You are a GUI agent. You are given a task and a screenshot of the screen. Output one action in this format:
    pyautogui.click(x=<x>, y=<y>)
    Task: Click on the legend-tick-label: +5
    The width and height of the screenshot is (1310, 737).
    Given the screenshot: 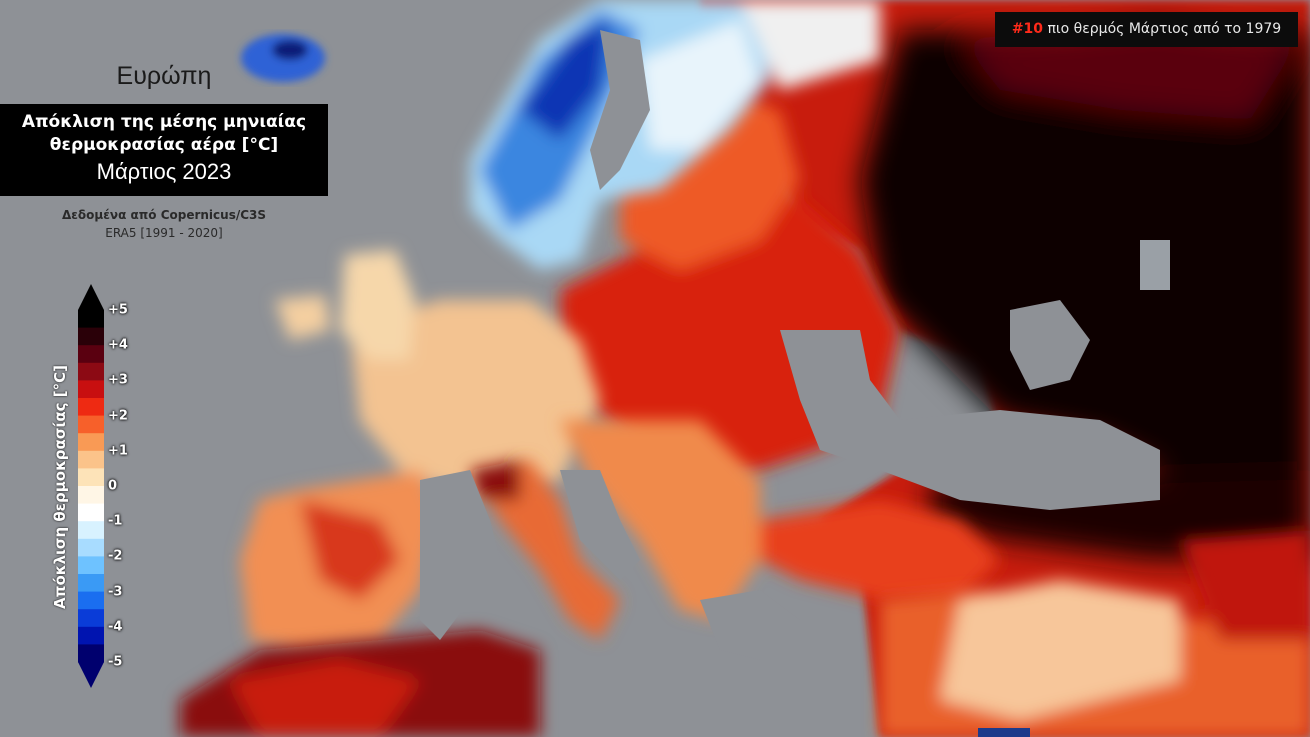 What is the action you would take?
    pyautogui.click(x=118, y=310)
    